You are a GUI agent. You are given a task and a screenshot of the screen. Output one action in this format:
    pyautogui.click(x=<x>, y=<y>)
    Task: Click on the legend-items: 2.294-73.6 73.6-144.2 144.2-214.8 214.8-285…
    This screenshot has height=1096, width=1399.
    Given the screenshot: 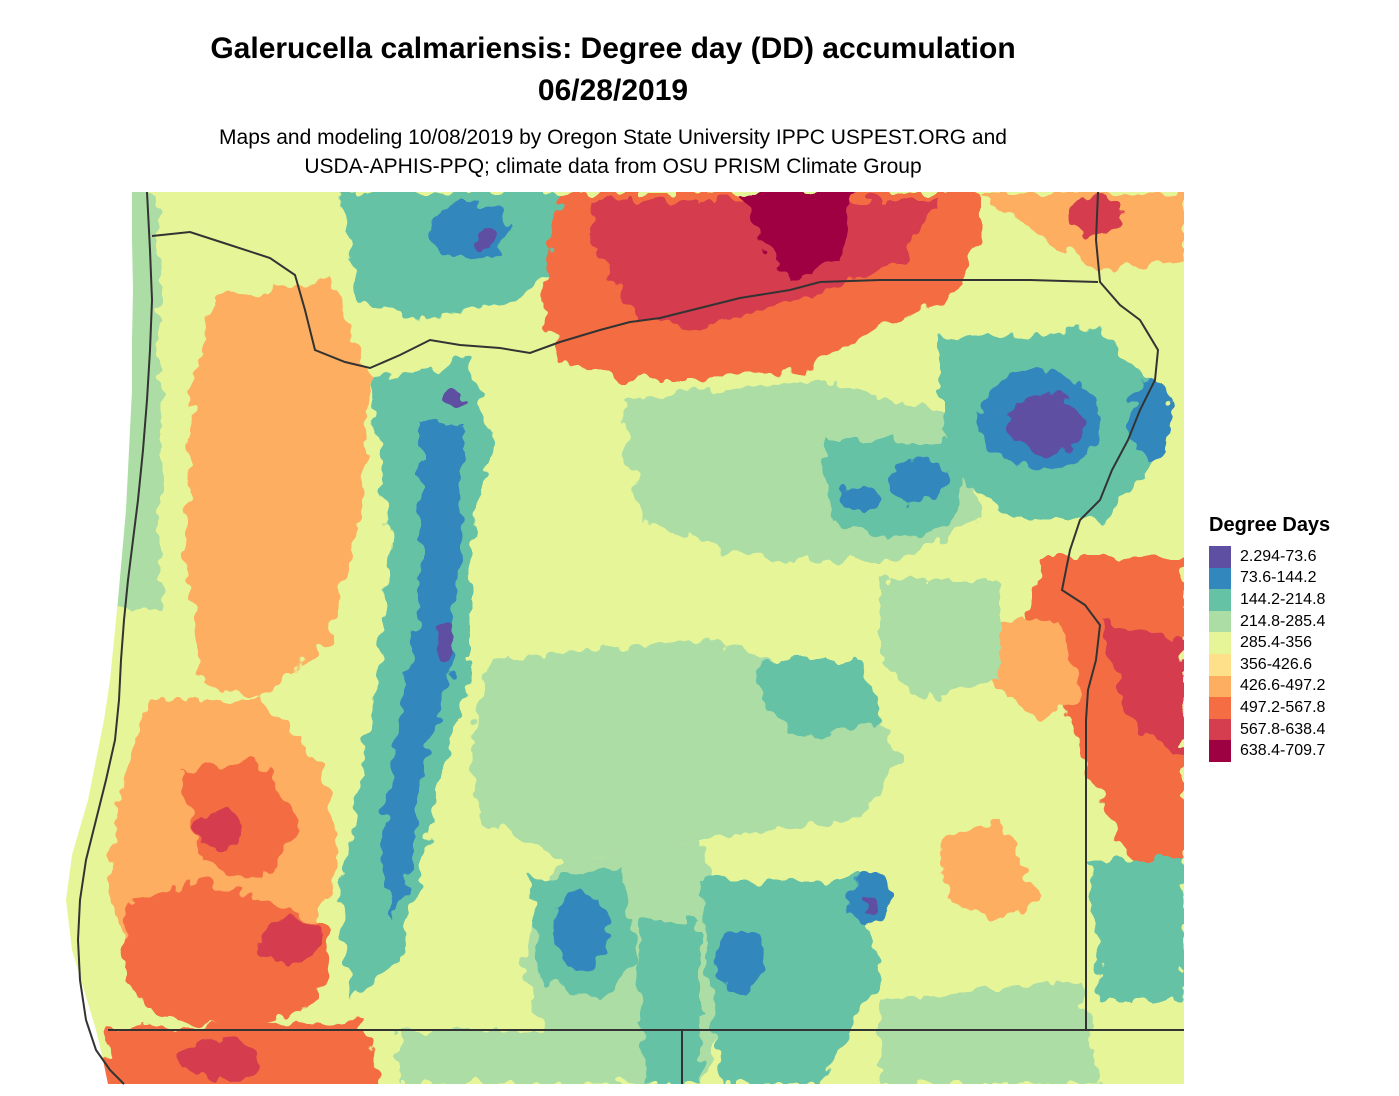 What is the action you would take?
    pyautogui.click(x=1299, y=654)
    